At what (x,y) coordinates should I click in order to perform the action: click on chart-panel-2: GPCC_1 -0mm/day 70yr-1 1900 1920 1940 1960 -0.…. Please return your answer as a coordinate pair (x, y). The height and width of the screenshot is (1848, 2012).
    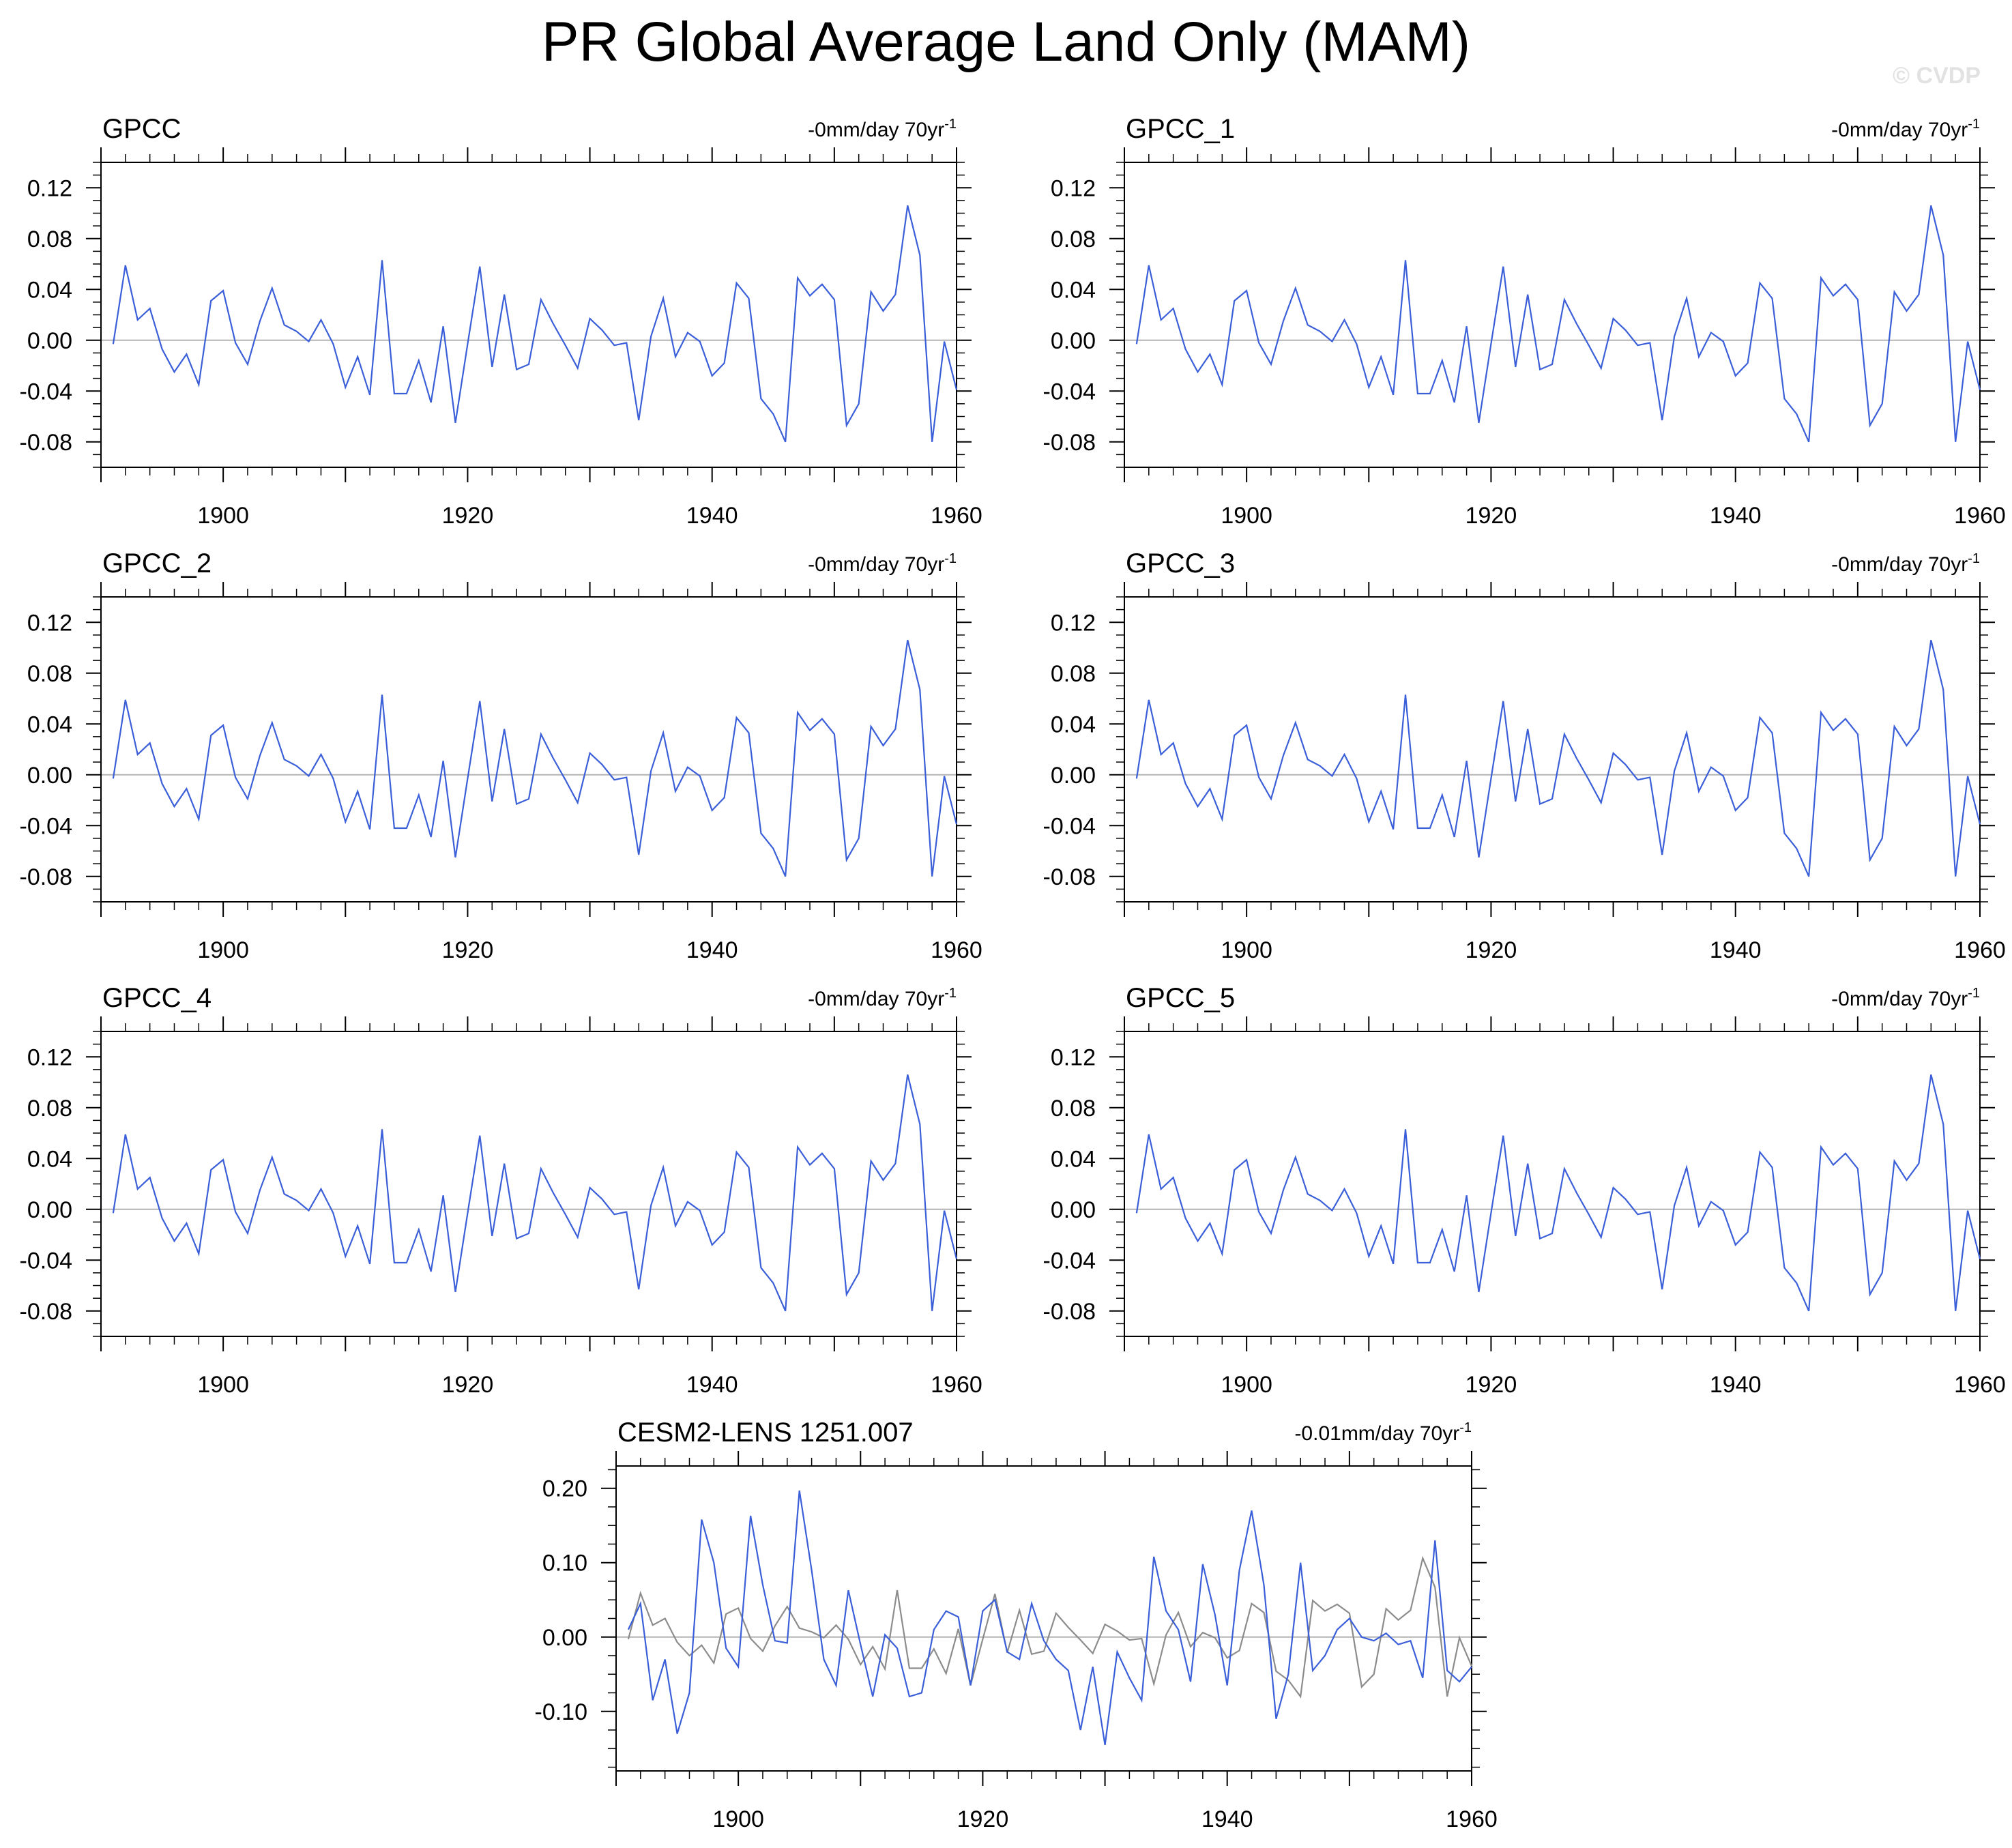
    Looking at the image, I should click on (1524, 321).